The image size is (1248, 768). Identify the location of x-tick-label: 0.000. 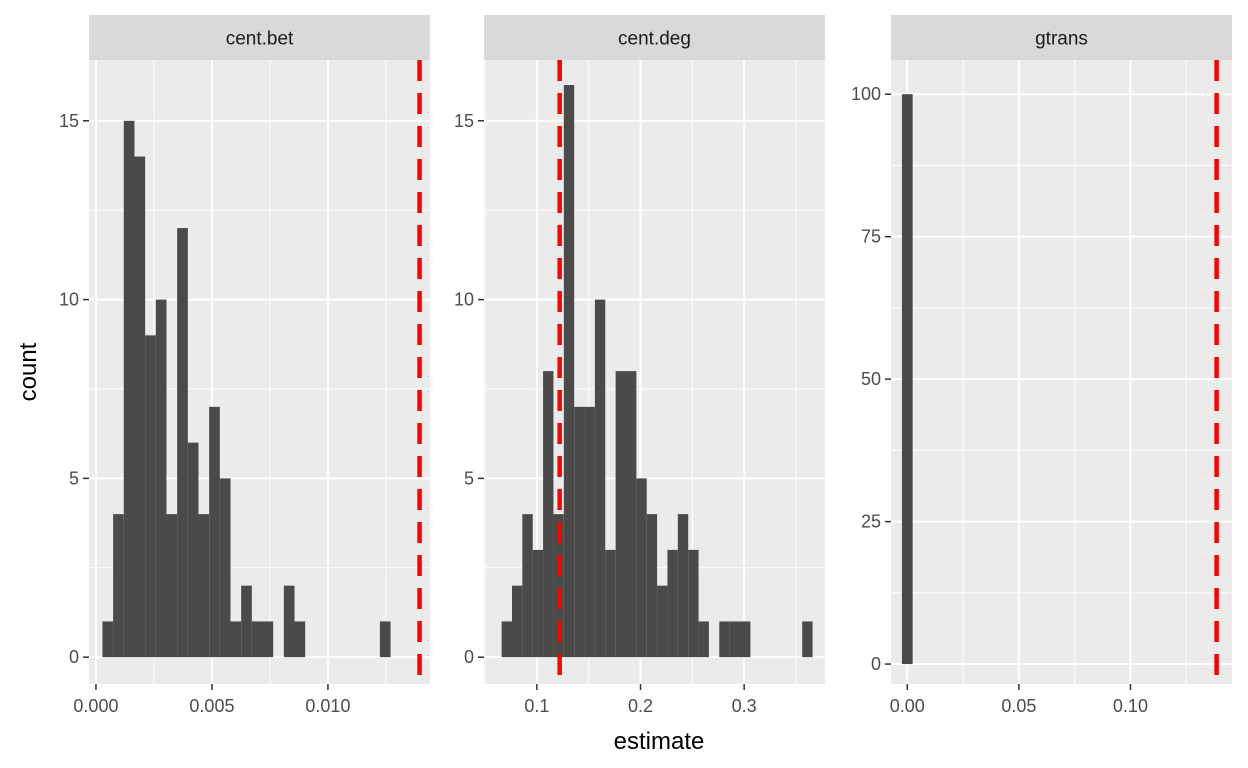
(95, 706).